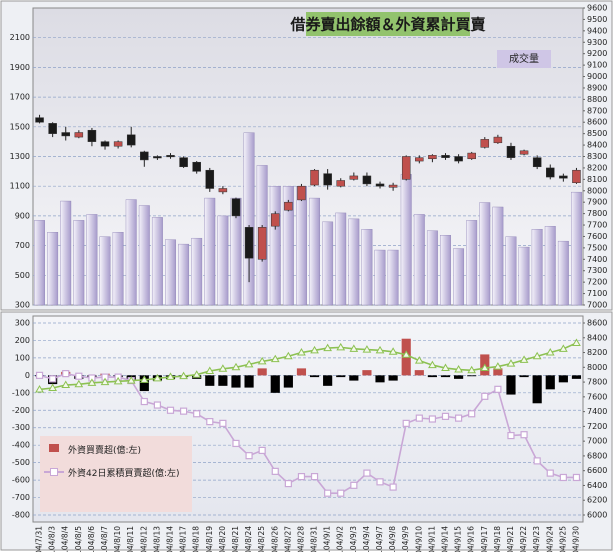 The height and width of the screenshot is (552, 614). What do you see at coordinates (21, 410) in the screenshot?
I see `y-tick-label: -200` at bounding box center [21, 410].